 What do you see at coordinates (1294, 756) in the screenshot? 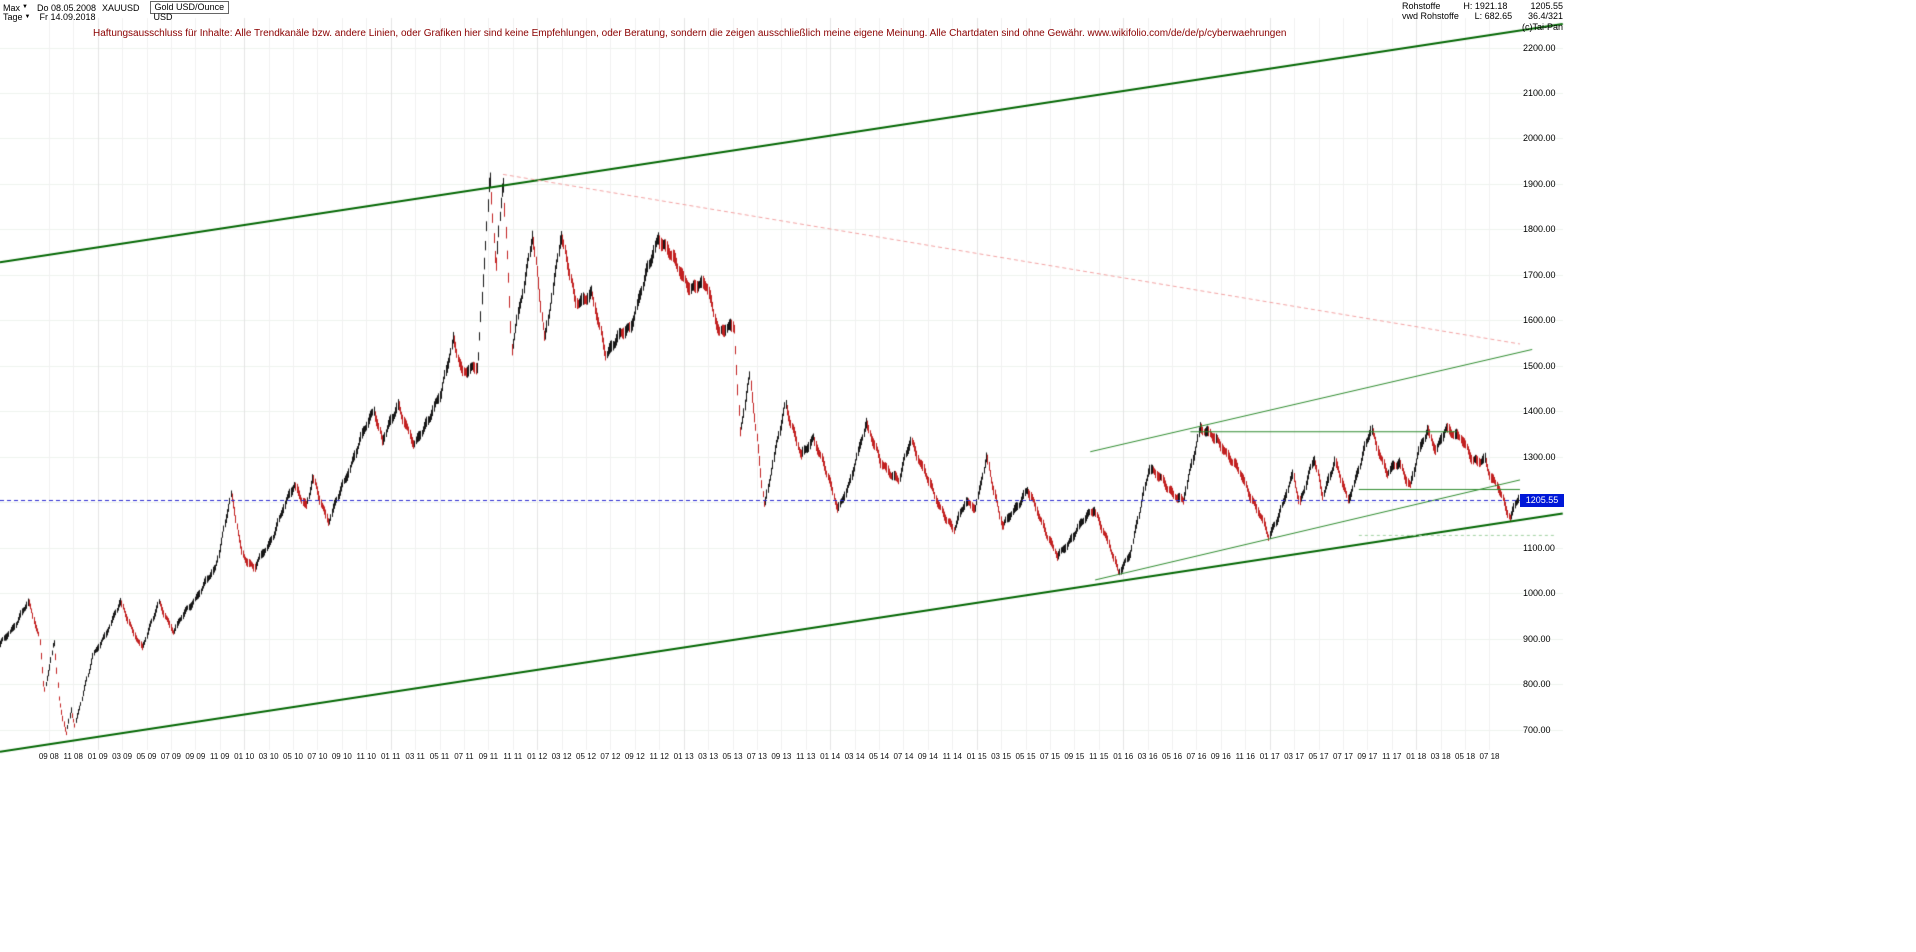
I see `date-axis-label: 03 17` at bounding box center [1294, 756].